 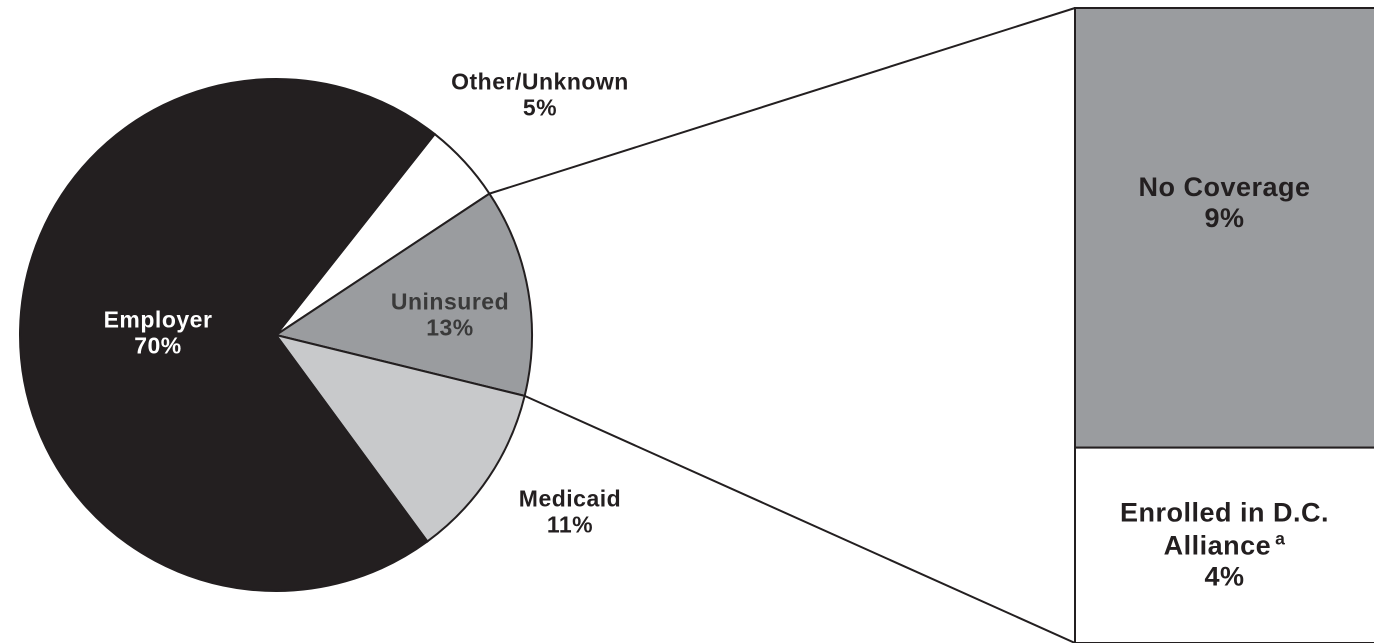 I want to click on pie-label: Uninsured 13%, so click(x=450, y=315).